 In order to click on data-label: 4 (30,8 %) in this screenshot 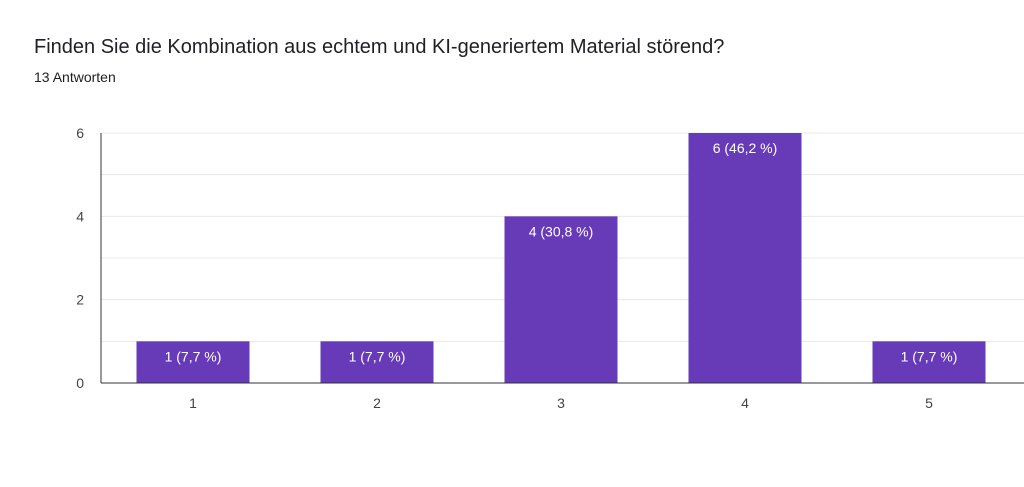, I will do `click(561, 231)`.